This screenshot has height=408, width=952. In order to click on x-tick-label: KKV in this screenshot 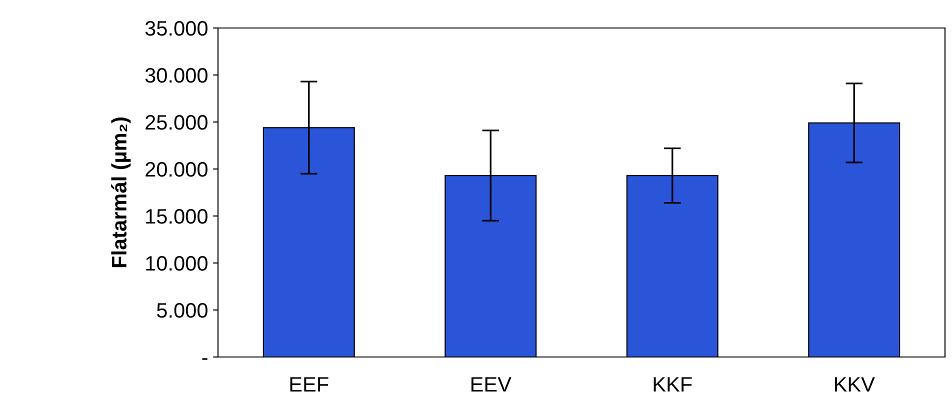, I will do `click(854, 384)`.